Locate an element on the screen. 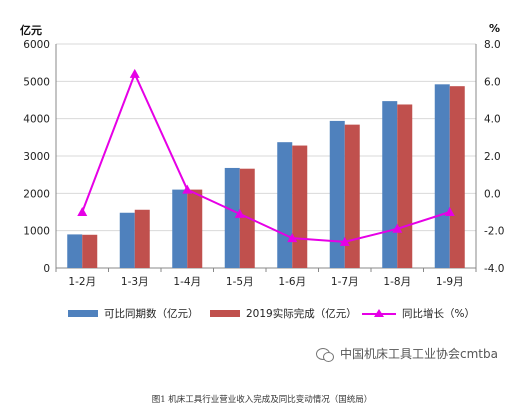 The image size is (524, 418). left-tick-label: 3000 is located at coordinates (36, 157).